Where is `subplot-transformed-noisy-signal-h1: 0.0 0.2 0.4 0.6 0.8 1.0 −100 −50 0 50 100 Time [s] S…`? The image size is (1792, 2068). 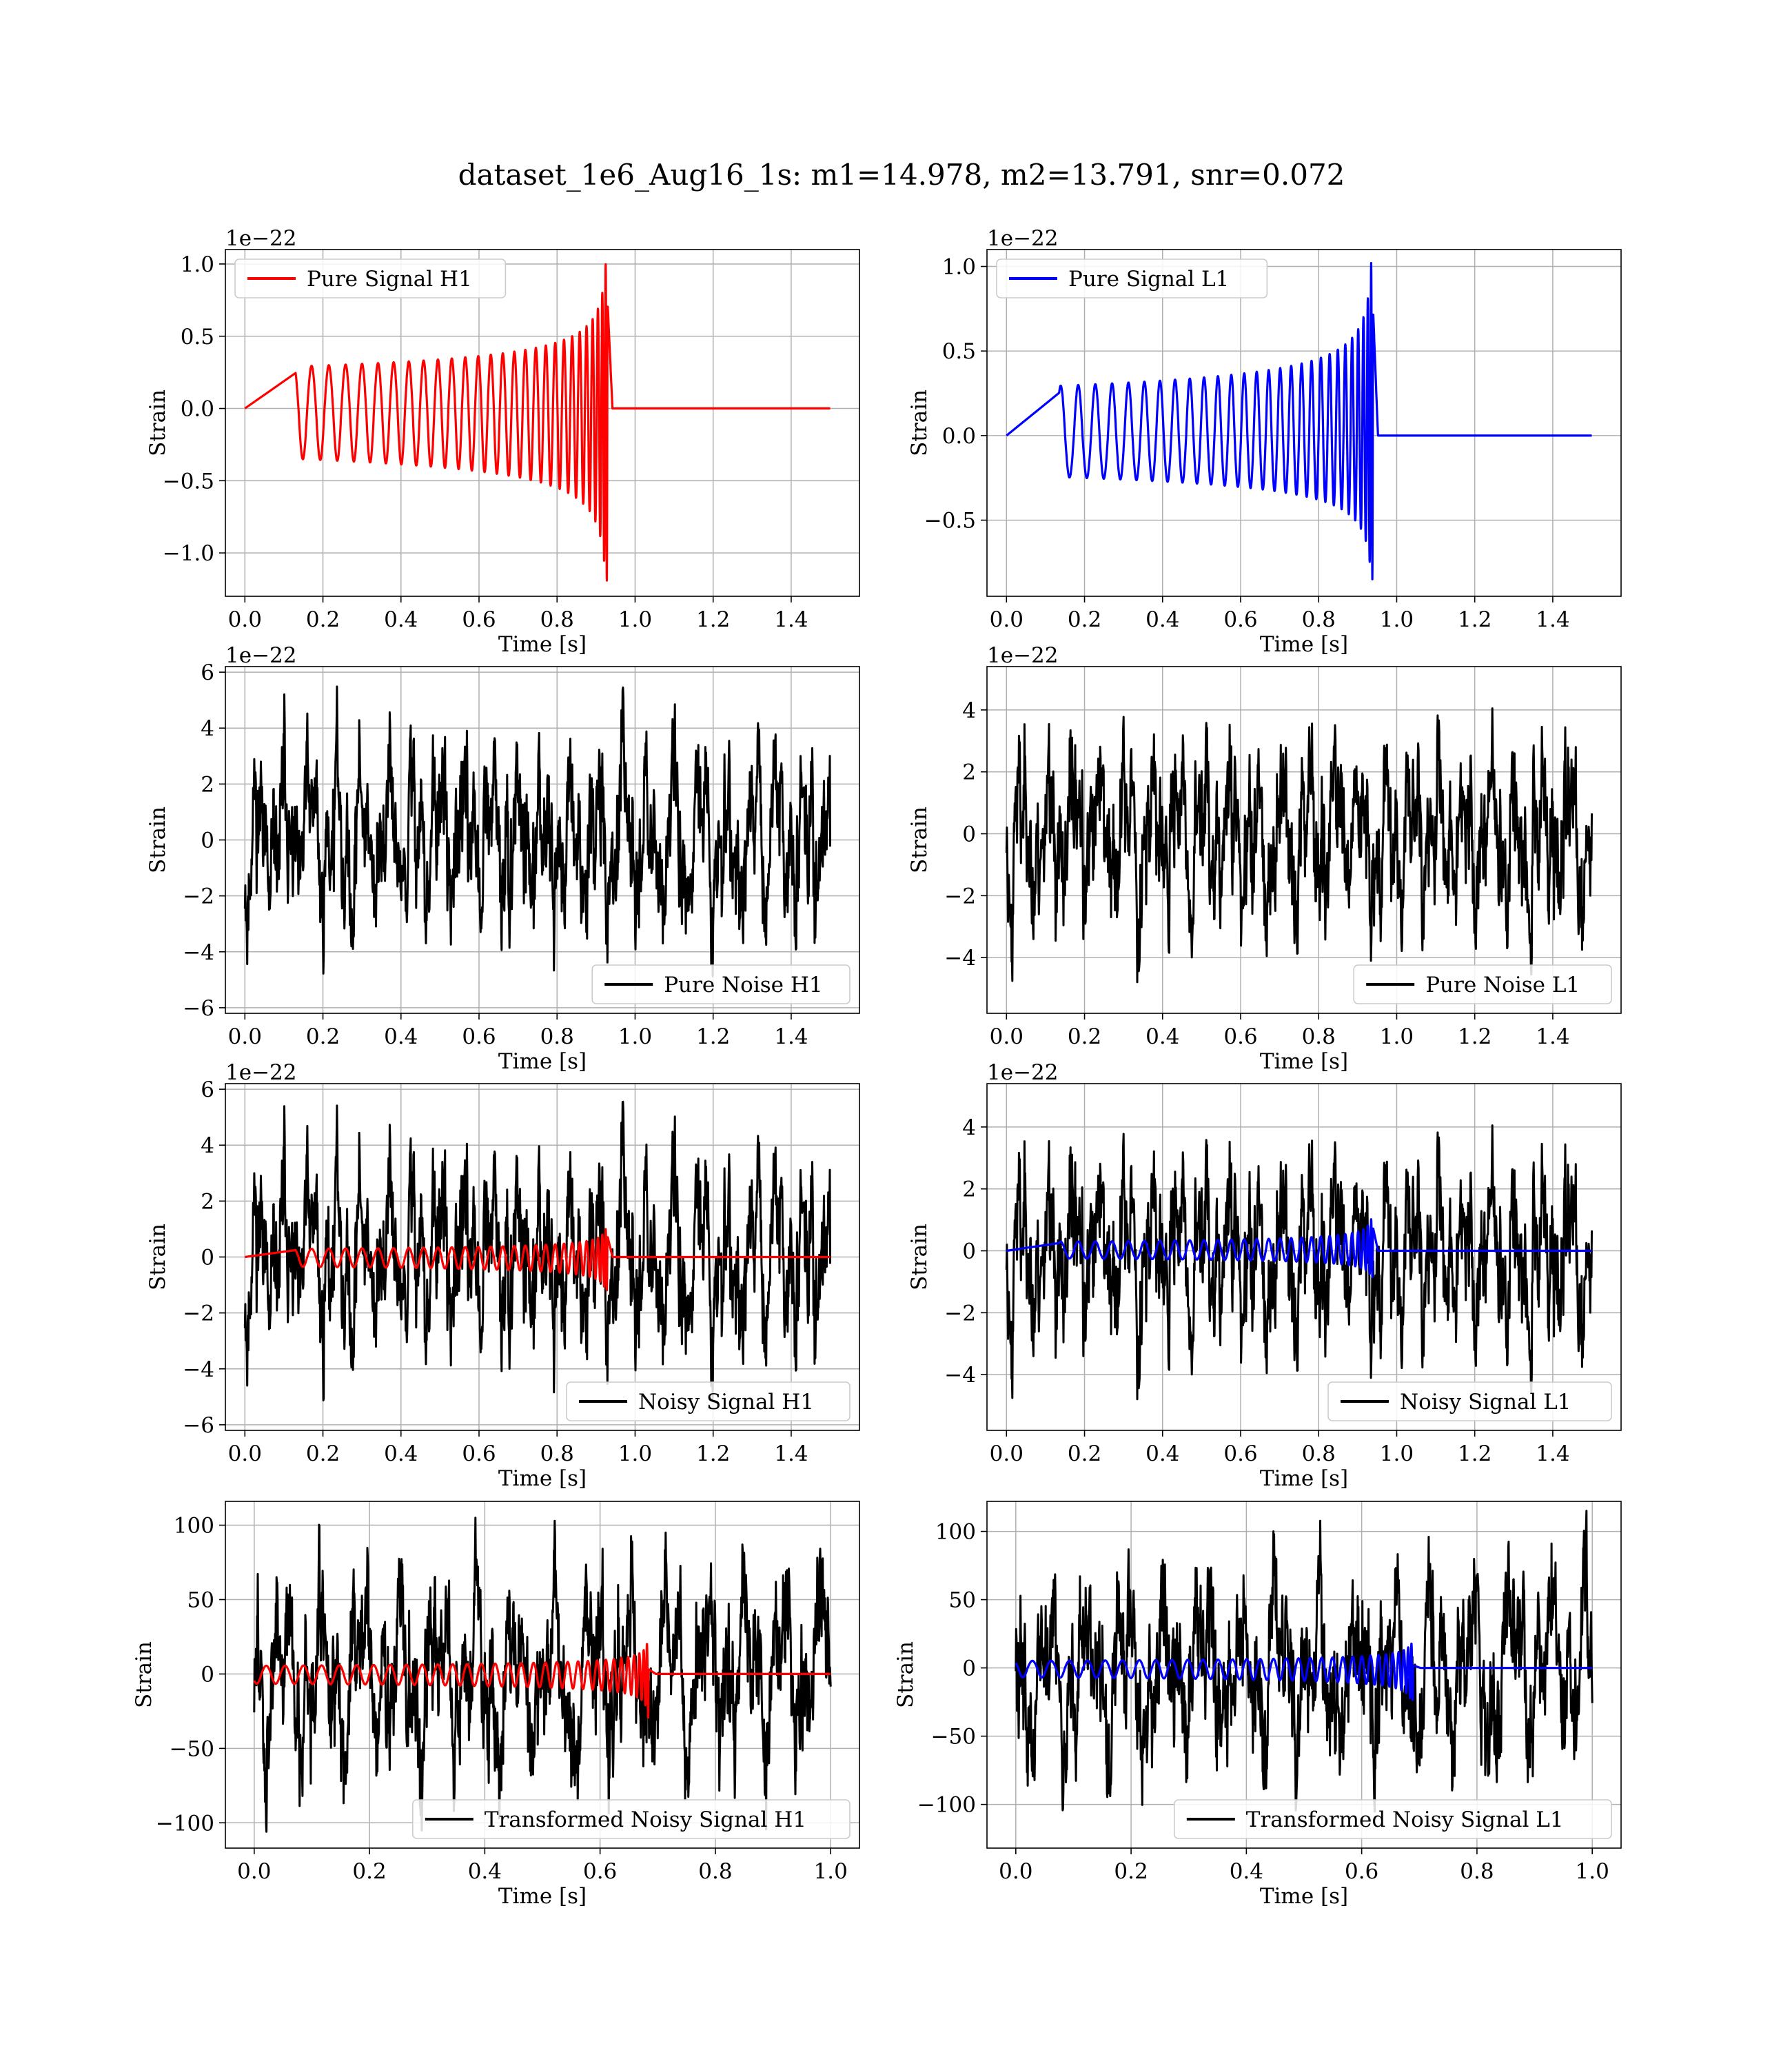
subplot-transformed-noisy-signal-h1: 0.0 0.2 0.4 0.6 0.8 1.0 −100 −50 0 50 100 Time [s] S… is located at coordinates (496, 1705).